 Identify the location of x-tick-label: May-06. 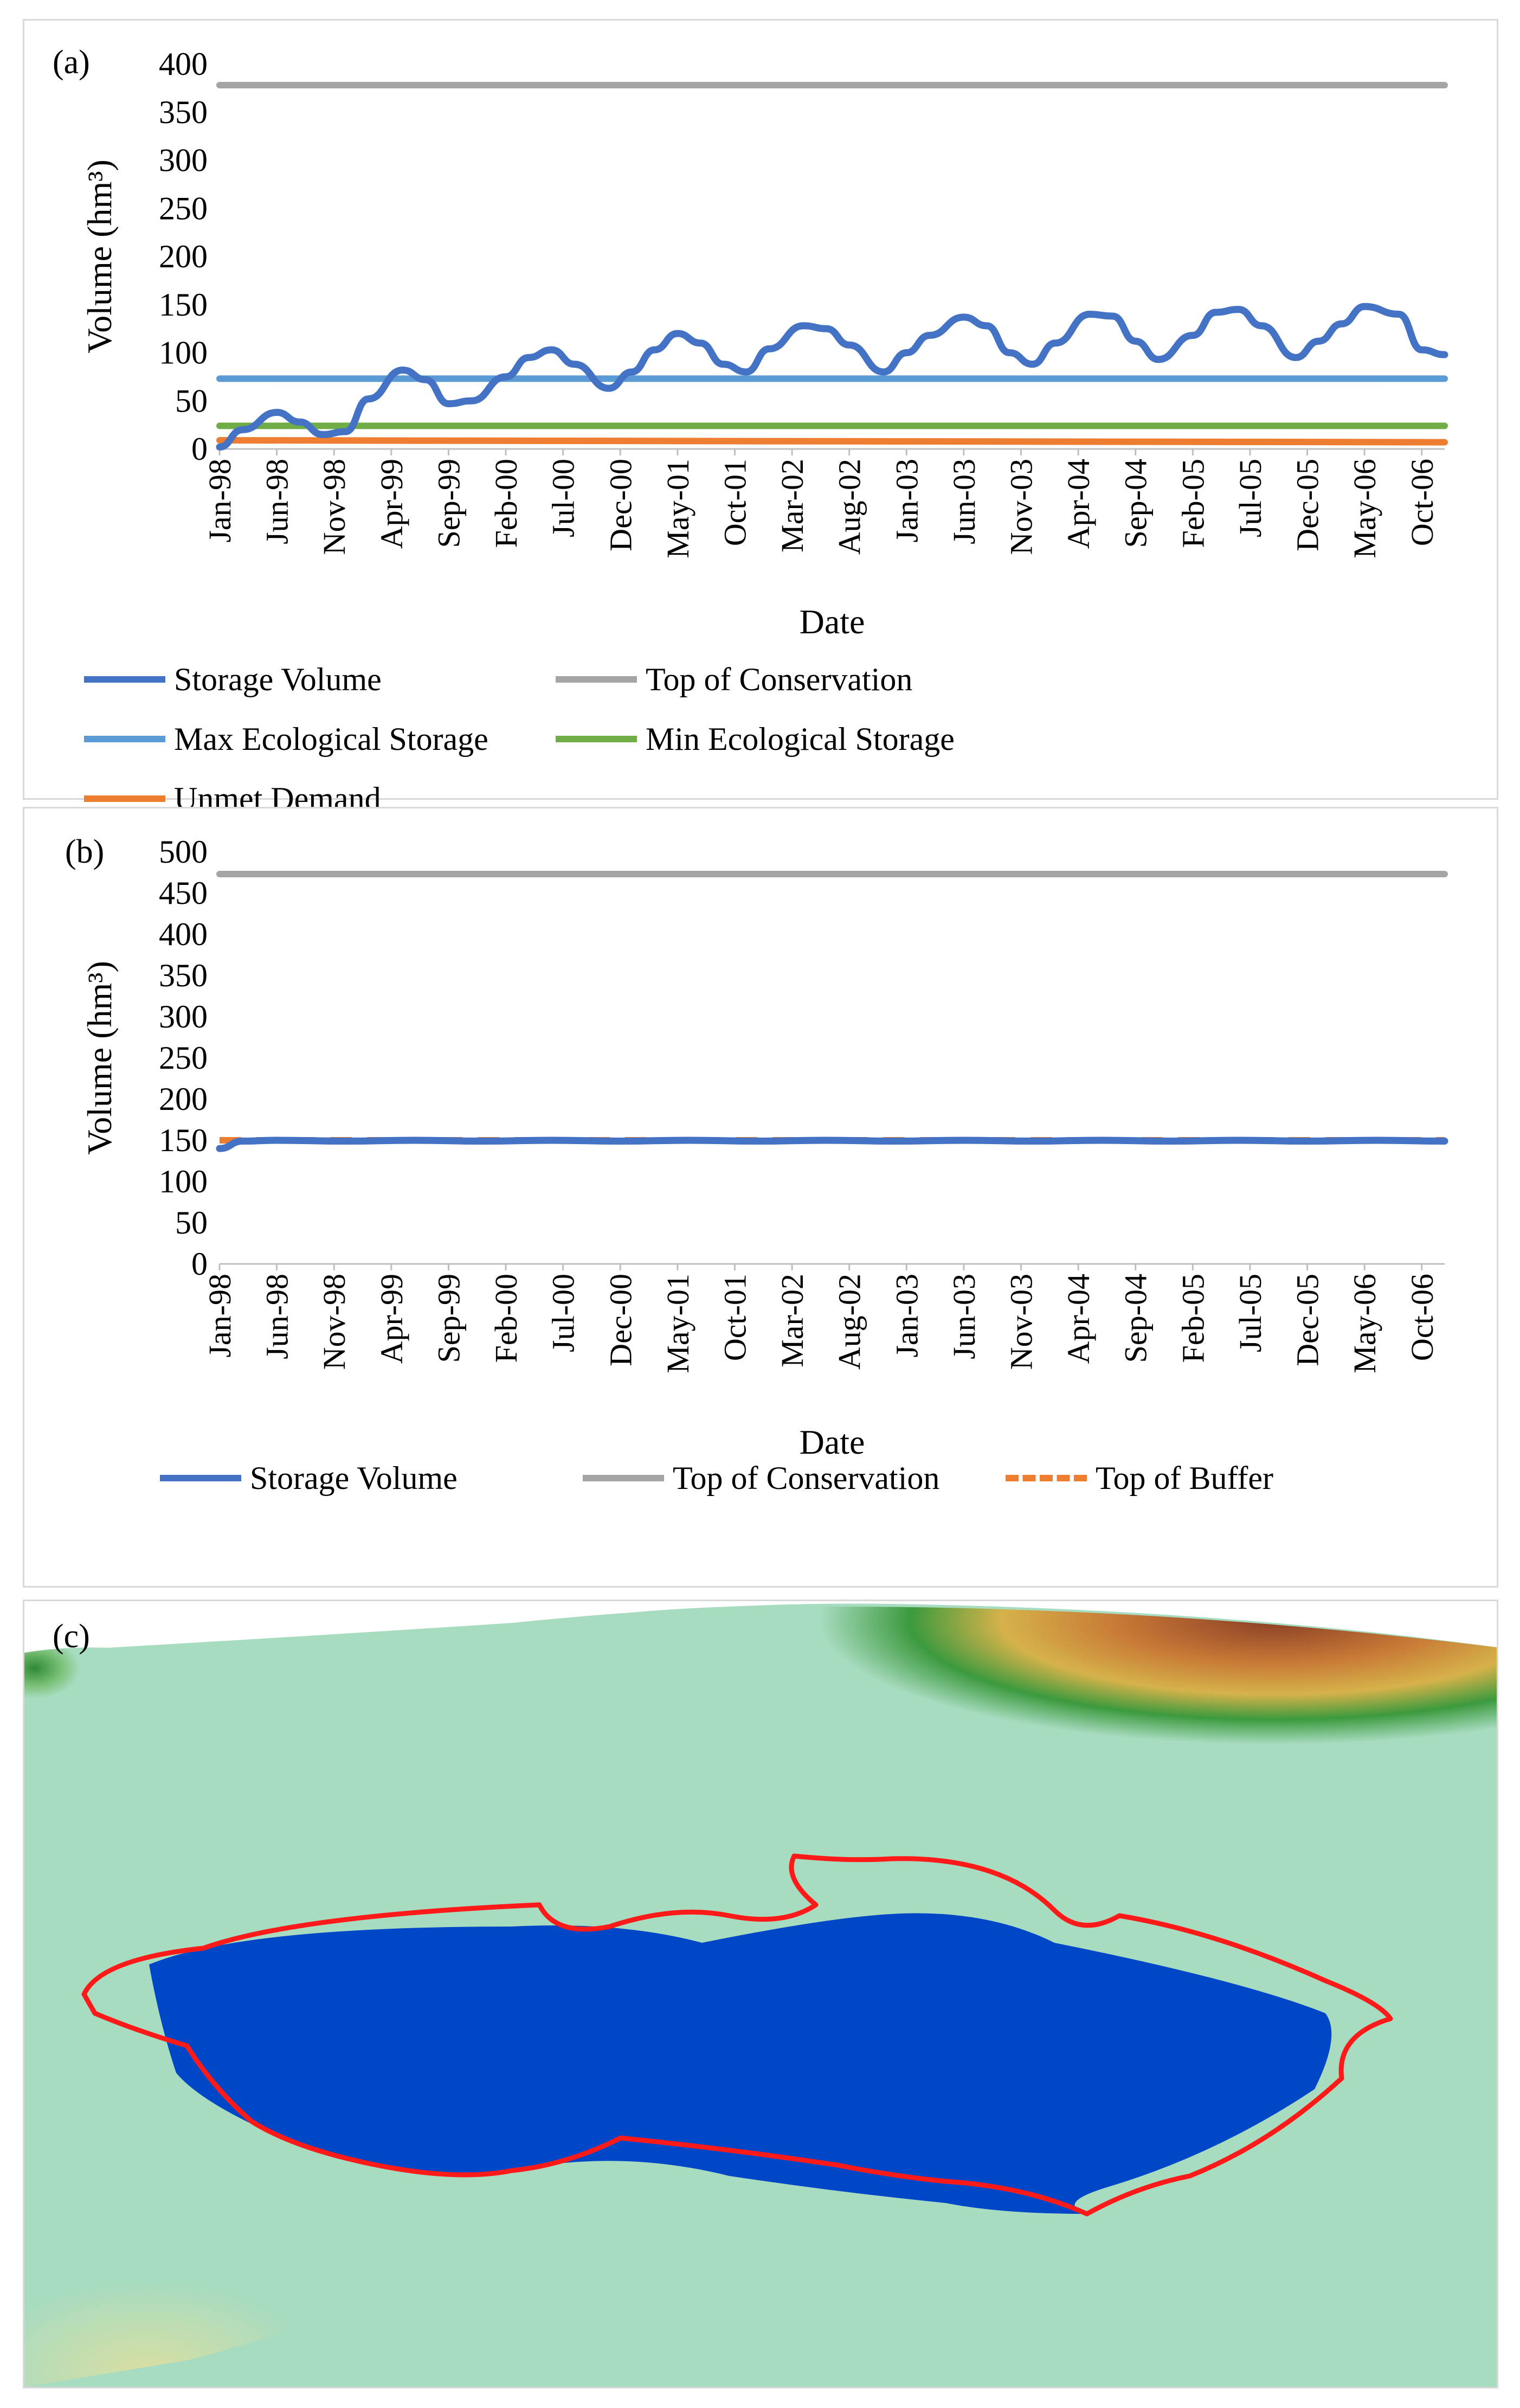
(1365, 1324).